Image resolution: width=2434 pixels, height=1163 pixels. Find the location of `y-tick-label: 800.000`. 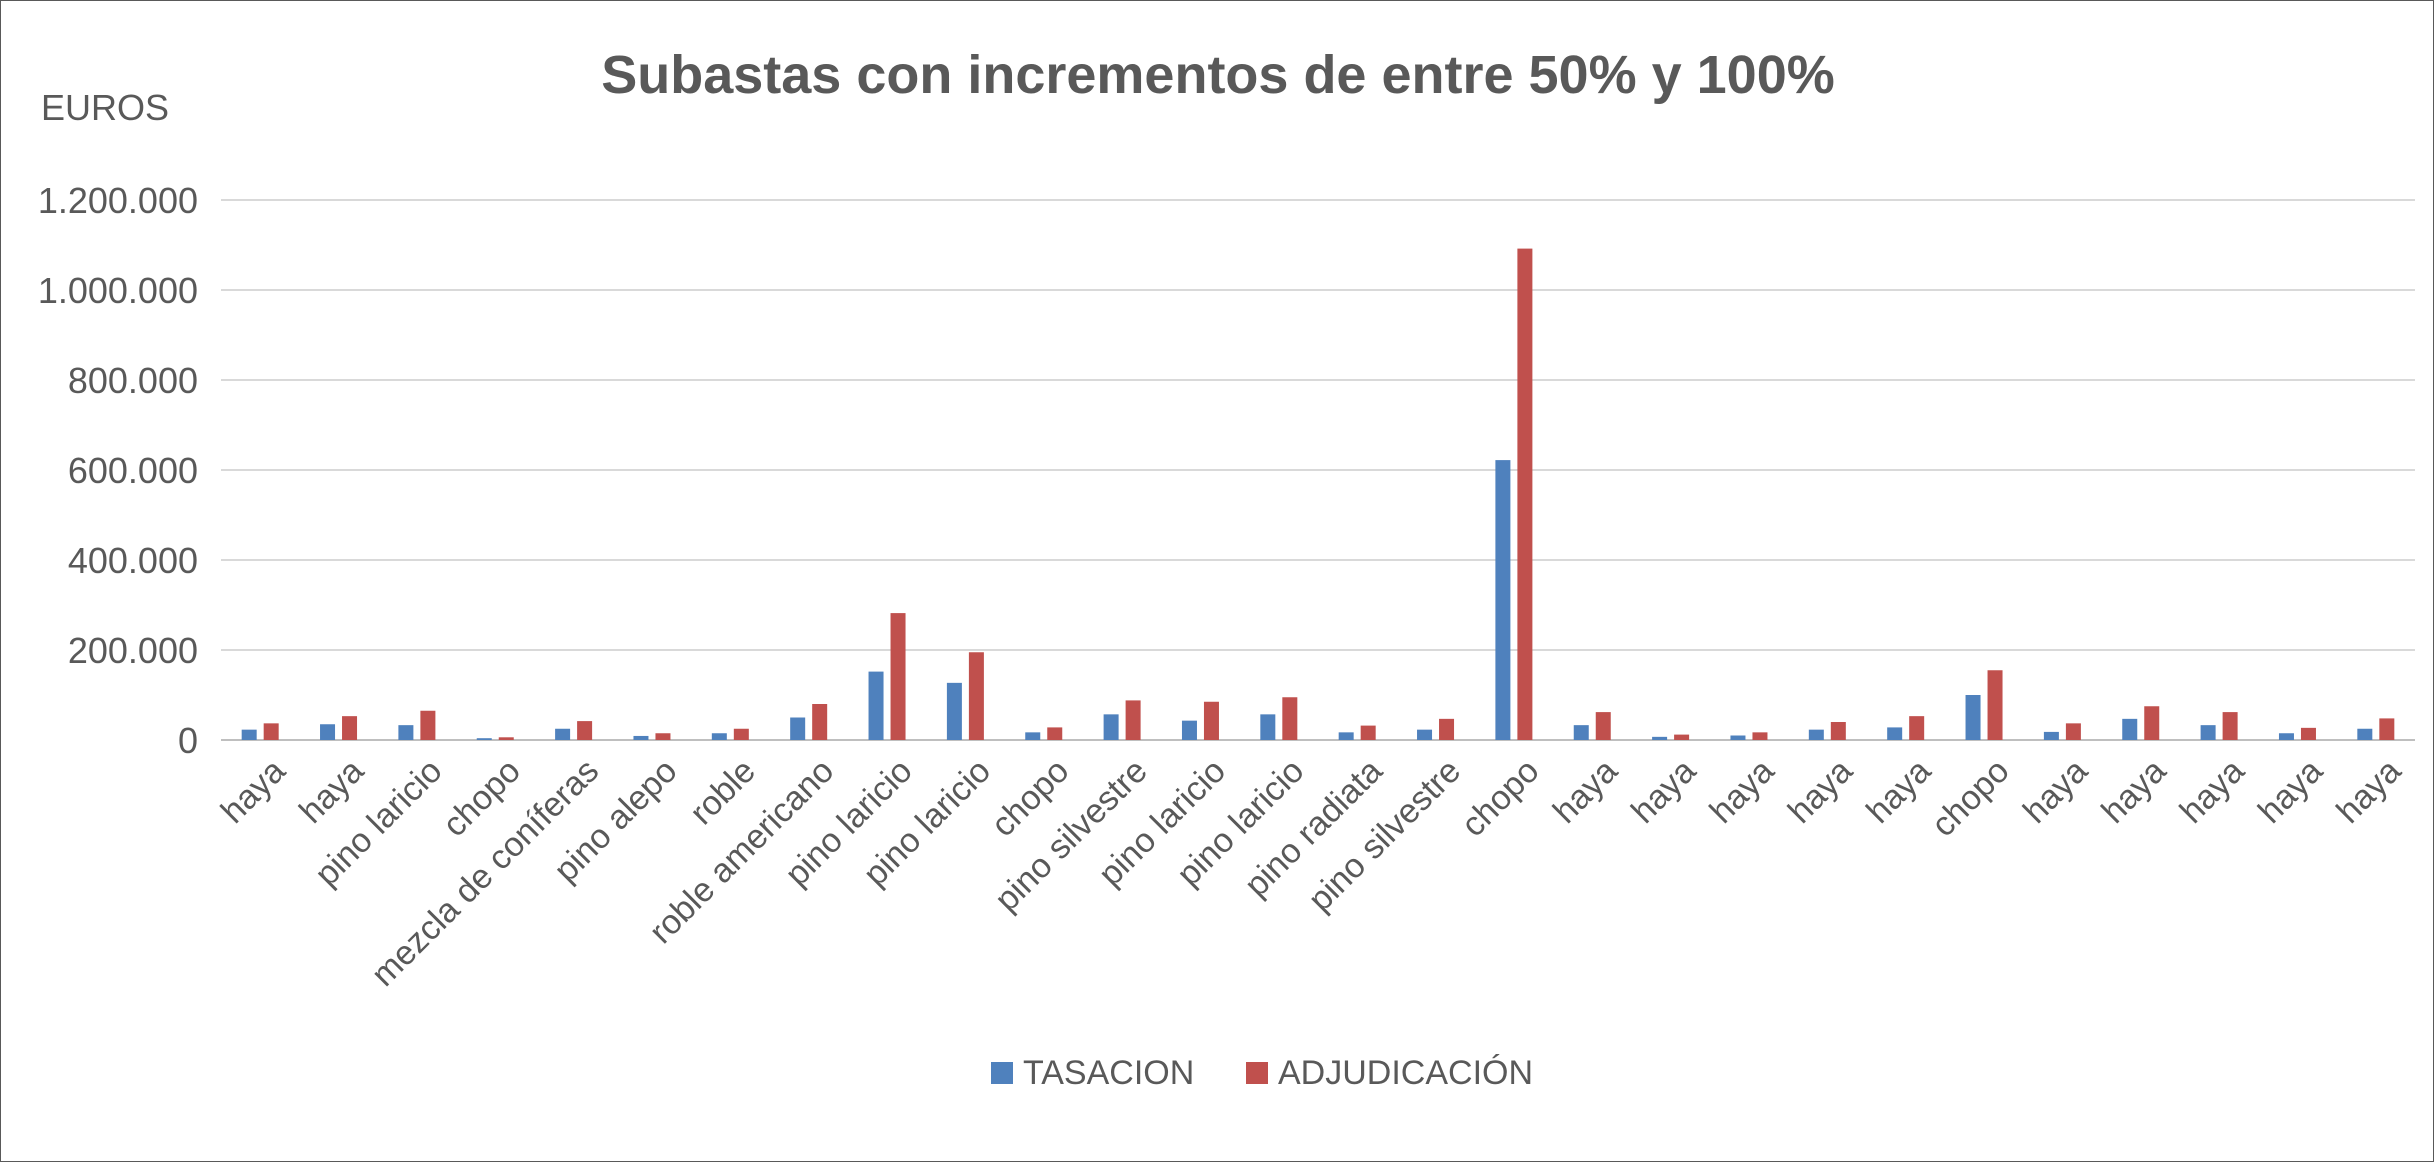

y-tick-label: 800.000 is located at coordinates (133, 380).